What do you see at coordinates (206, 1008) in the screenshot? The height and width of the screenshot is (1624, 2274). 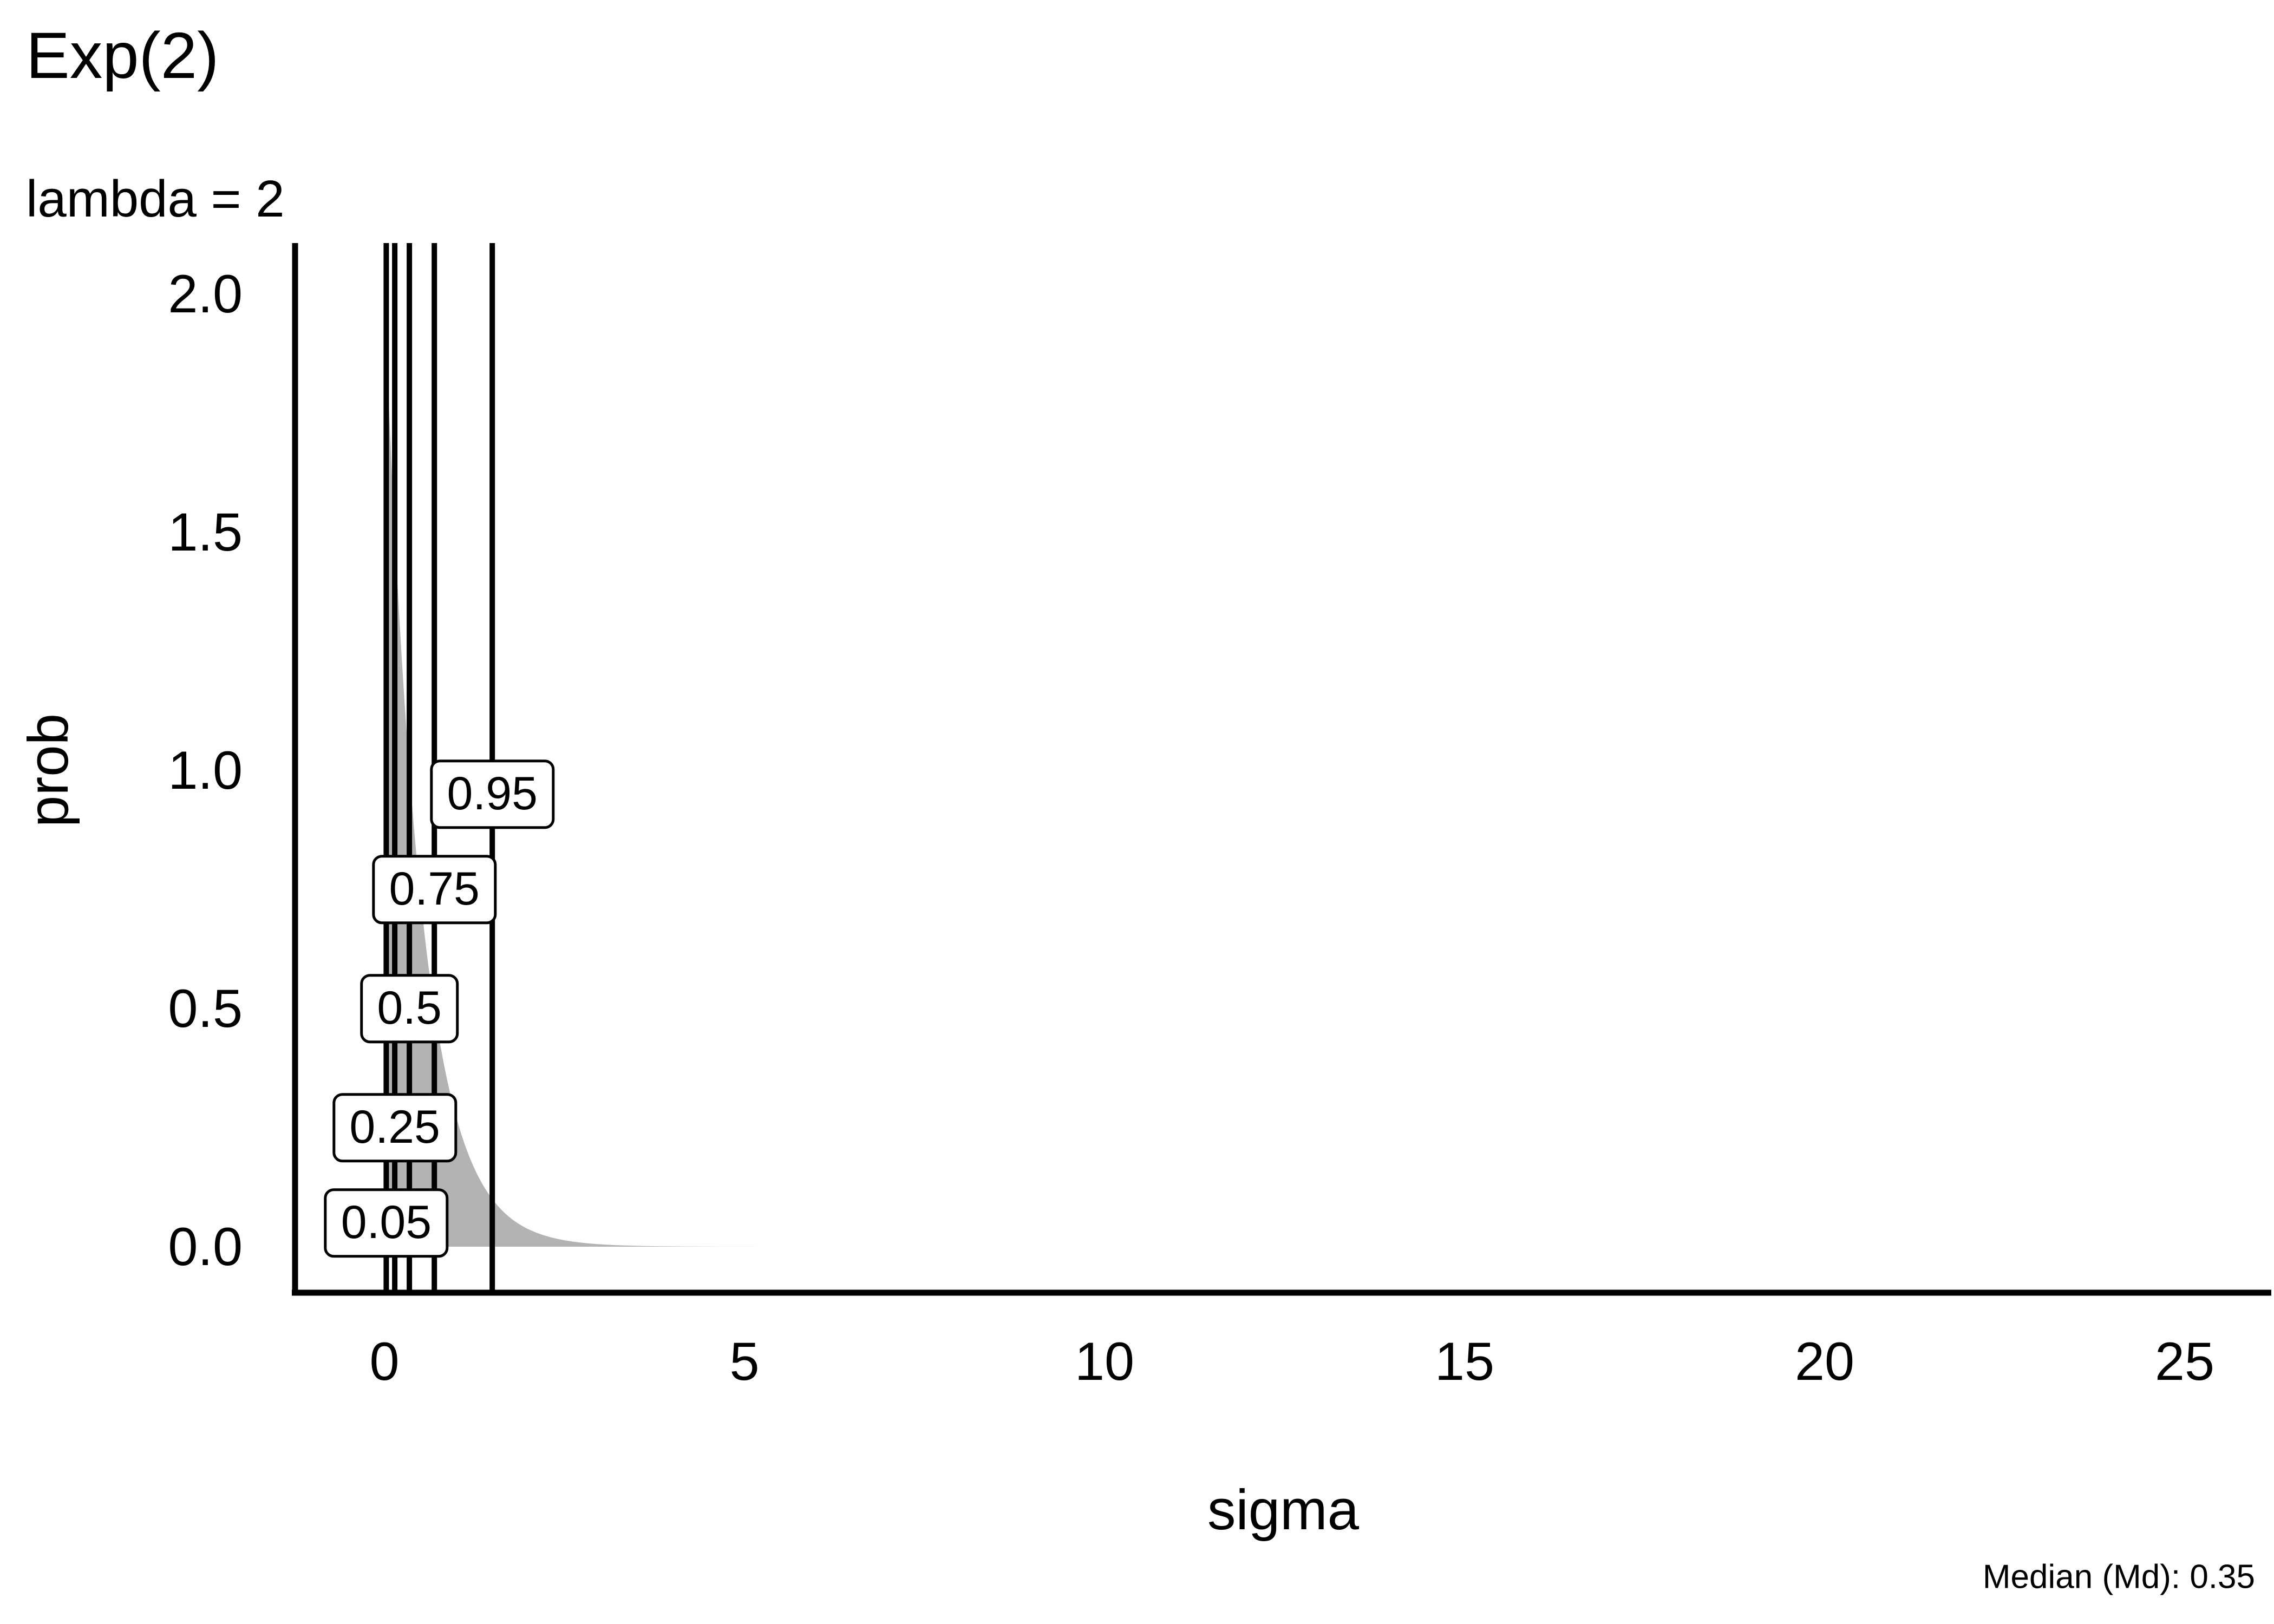 I see `y-tick-0.5: 0.5` at bounding box center [206, 1008].